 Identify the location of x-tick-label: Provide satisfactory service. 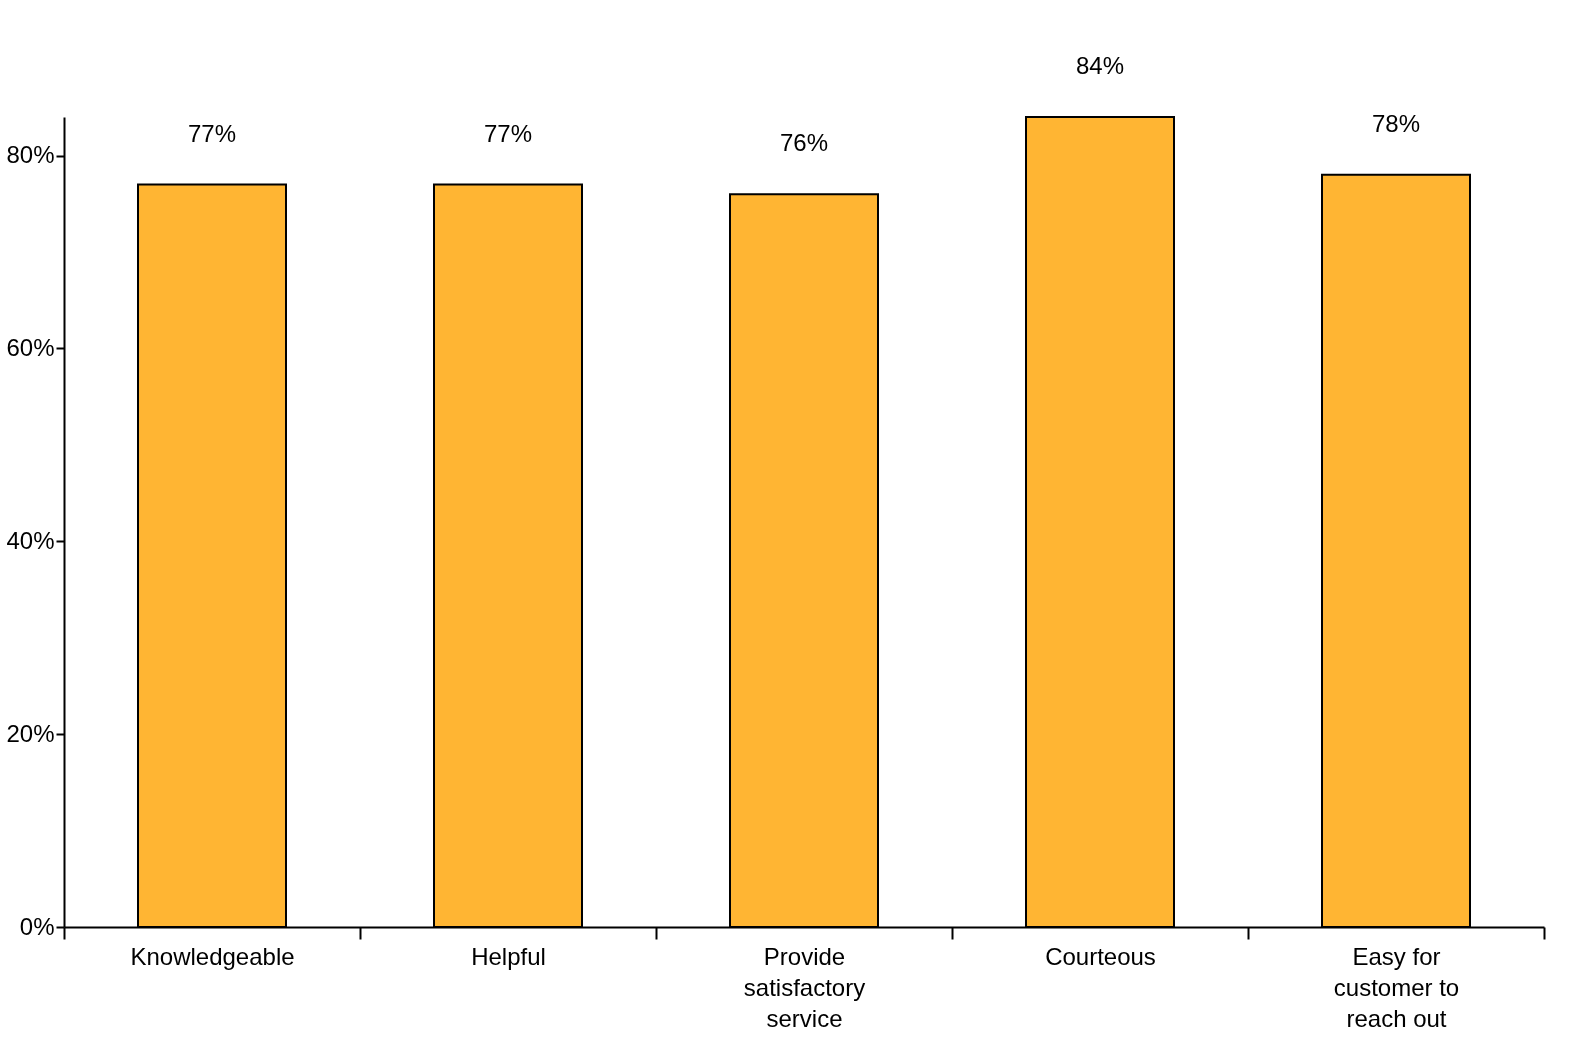
(804, 987).